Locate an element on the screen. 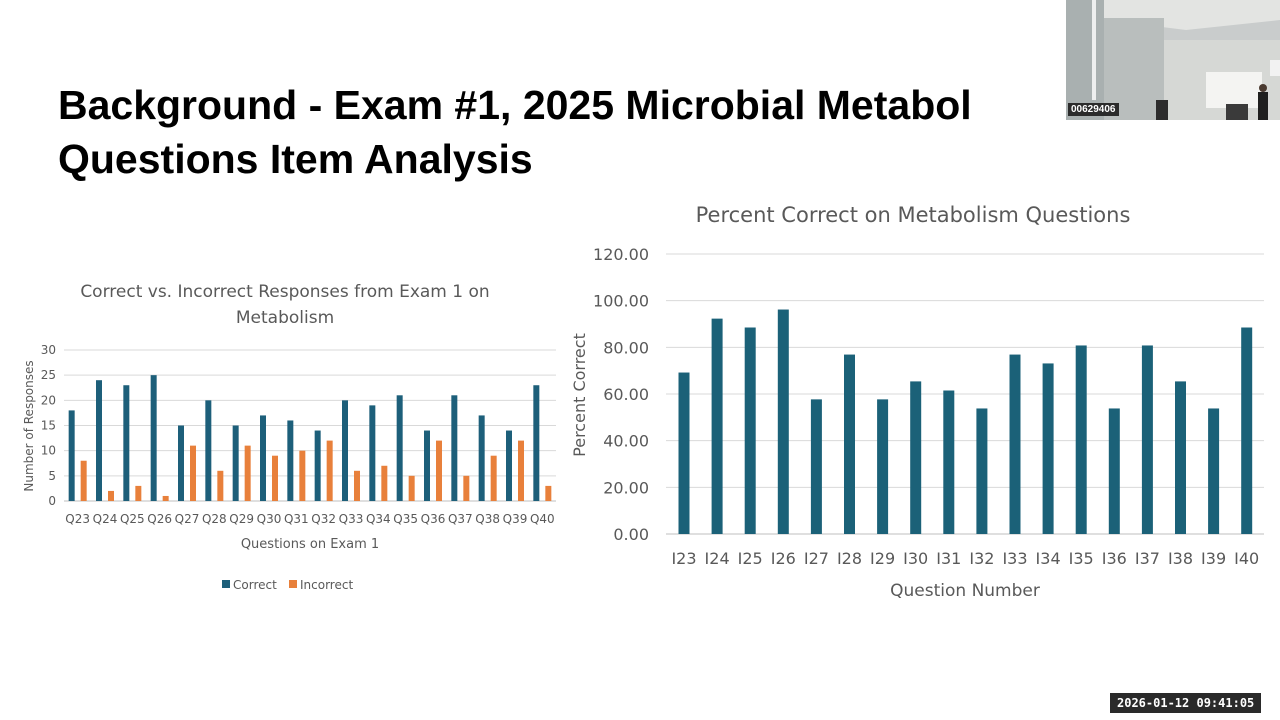 This screenshot has height=720, width=1280. chart1-xtick-label: Q32 is located at coordinates (323, 519).